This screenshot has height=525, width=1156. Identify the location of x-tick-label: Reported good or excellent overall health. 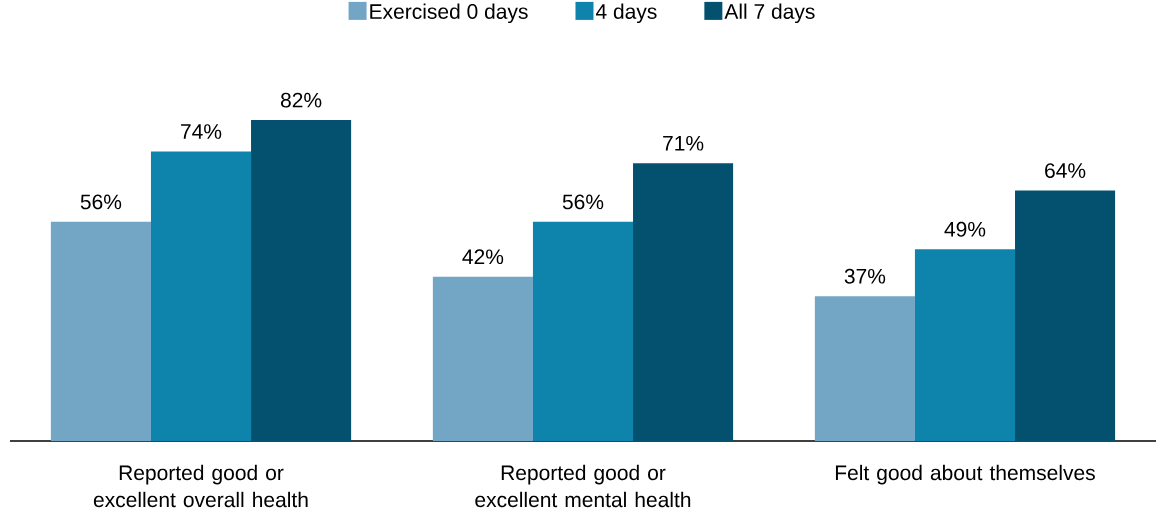
(200, 486).